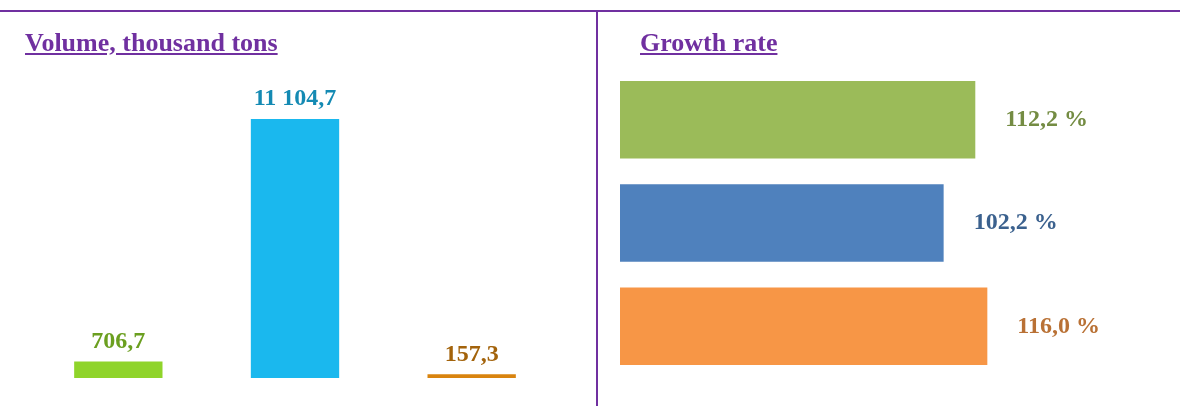  I want to click on data-label: 11 104,7, so click(295, 97).